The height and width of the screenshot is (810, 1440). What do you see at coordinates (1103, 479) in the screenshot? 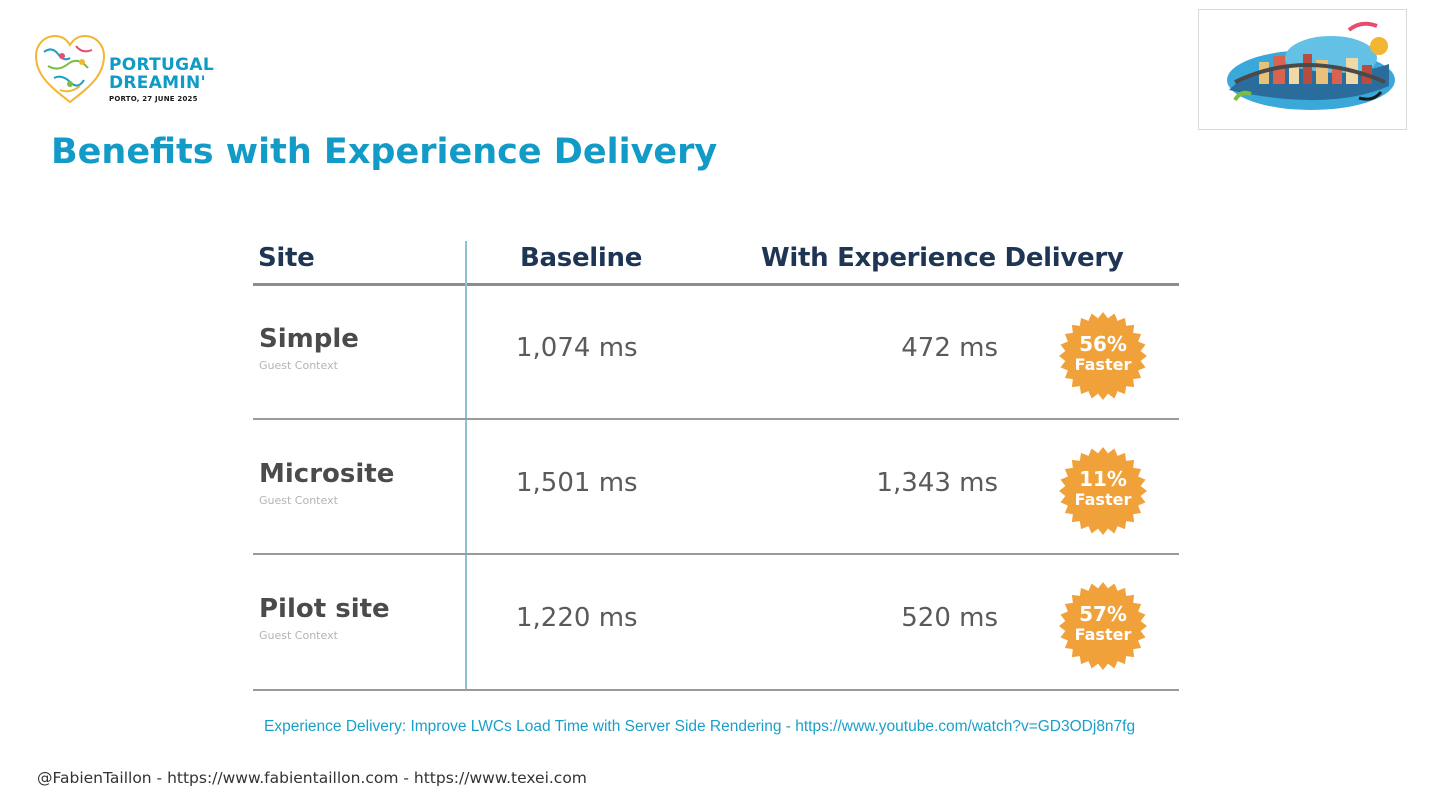
I see `badge-percent: 11%` at bounding box center [1103, 479].